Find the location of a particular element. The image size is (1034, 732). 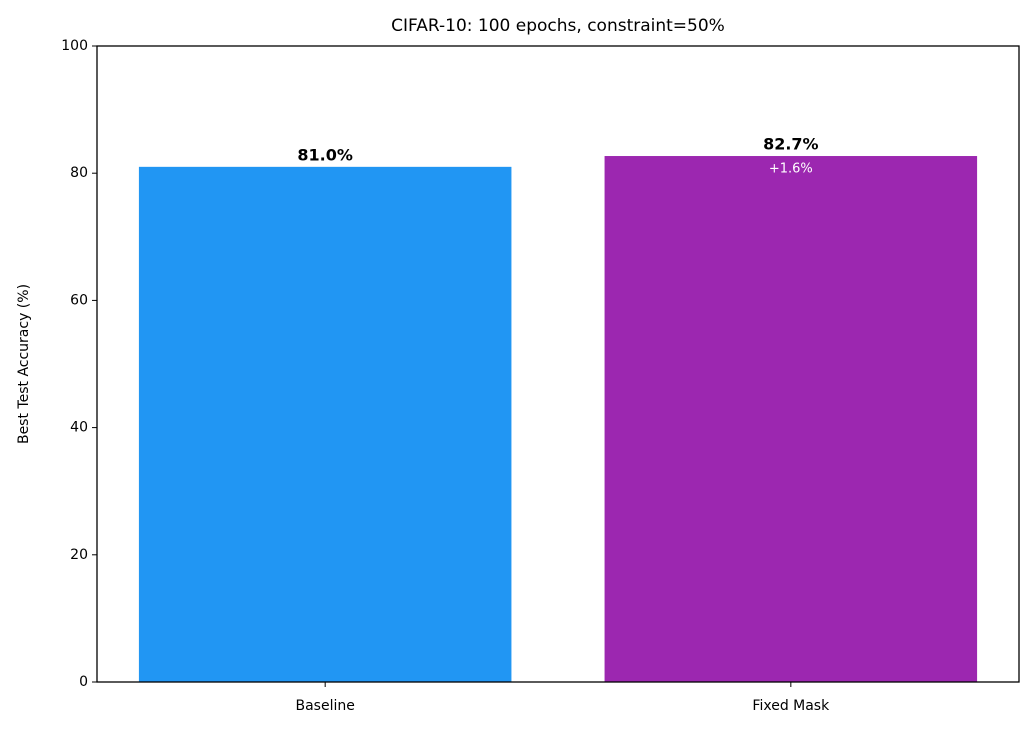

y-tick-label: 40 is located at coordinates (79, 428).